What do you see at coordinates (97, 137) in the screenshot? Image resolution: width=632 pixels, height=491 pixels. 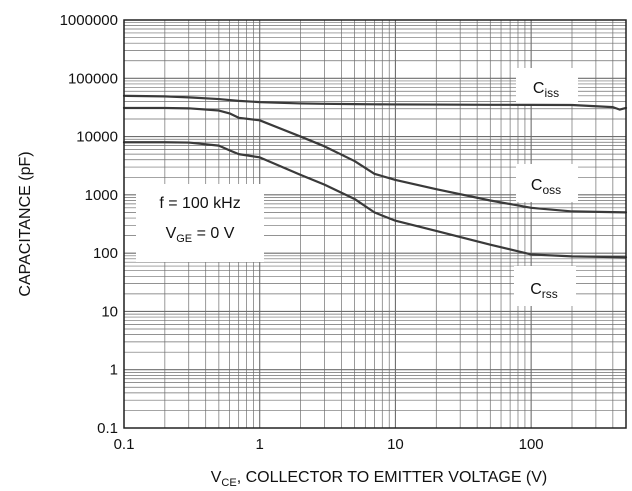 I see `y-tick-label: 10000` at bounding box center [97, 137].